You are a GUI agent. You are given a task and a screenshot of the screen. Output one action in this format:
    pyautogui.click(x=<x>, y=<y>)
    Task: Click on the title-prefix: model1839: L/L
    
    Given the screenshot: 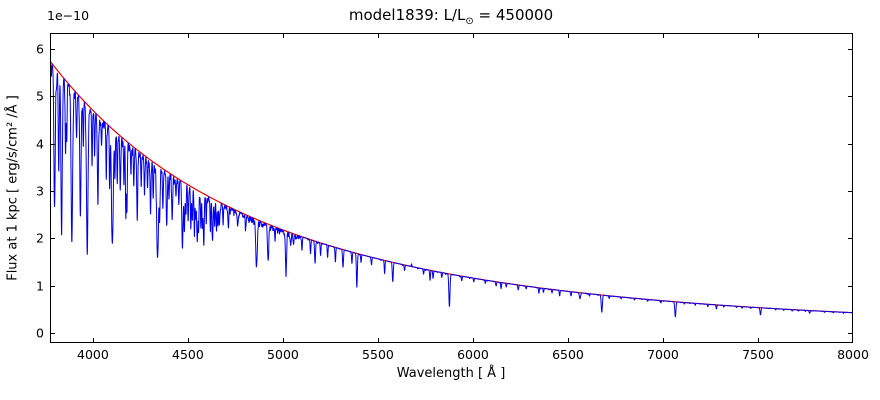 What is the action you would take?
    pyautogui.click(x=407, y=15)
    